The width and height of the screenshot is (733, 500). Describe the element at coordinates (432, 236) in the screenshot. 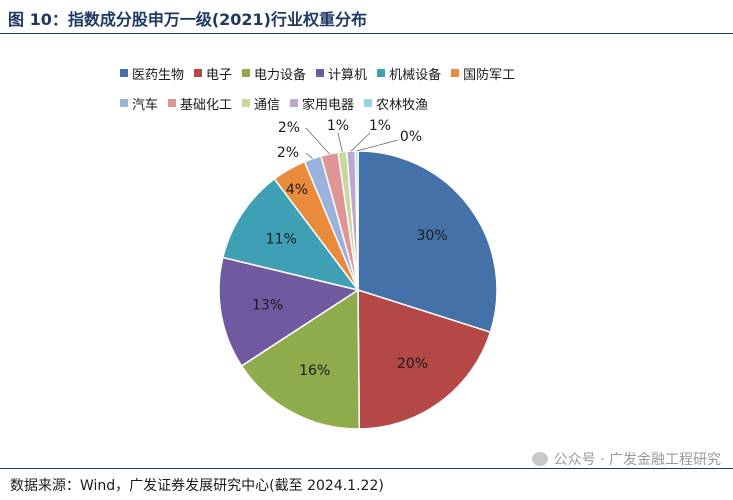

I see `data-label: 30%` at that location.